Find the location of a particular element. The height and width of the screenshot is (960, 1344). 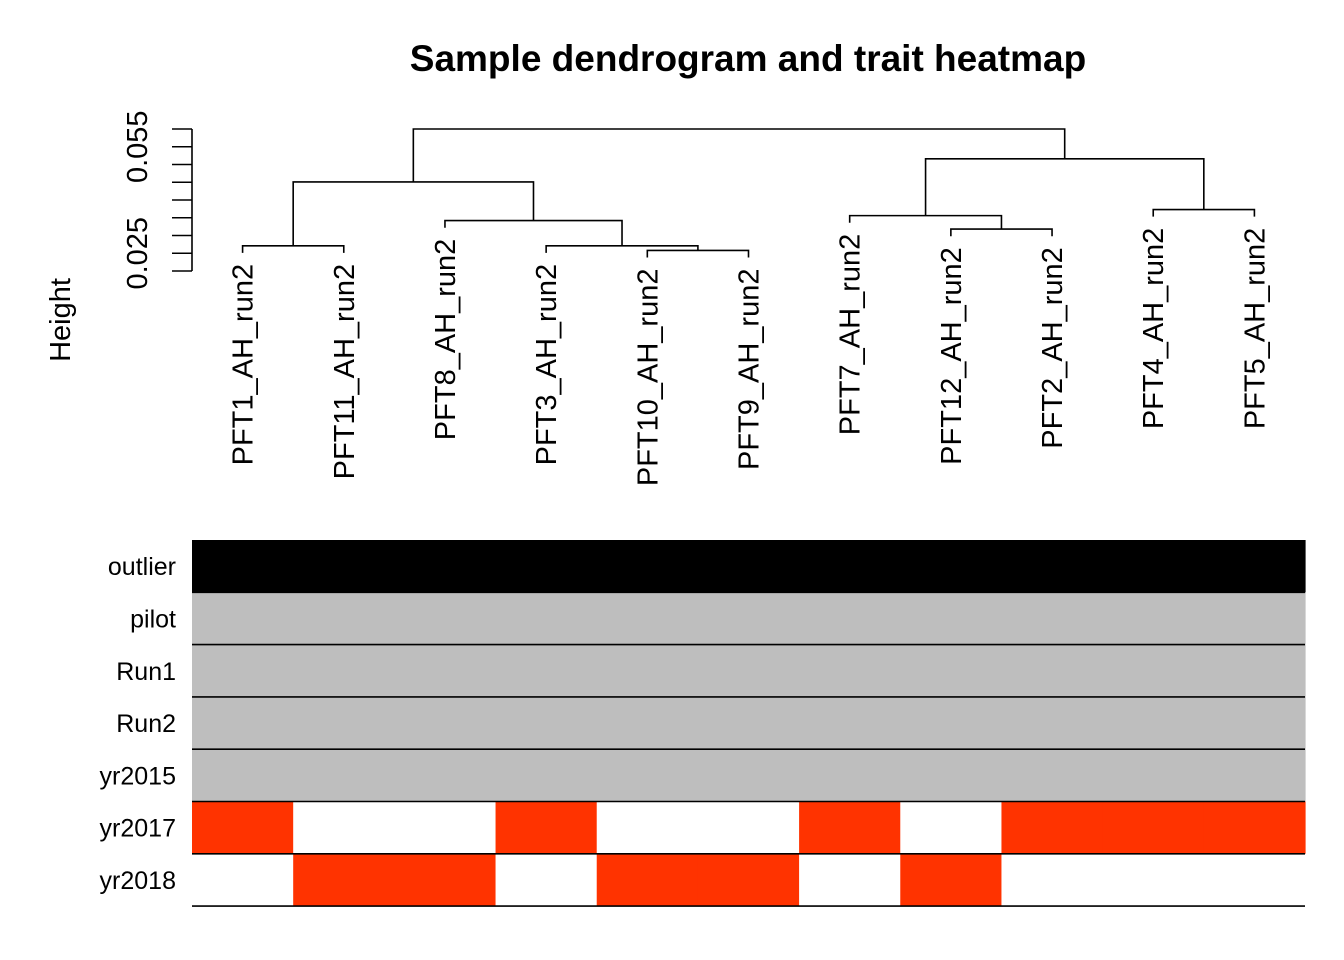

y-axis: 0.025 0.055 is located at coordinates (157, 200).